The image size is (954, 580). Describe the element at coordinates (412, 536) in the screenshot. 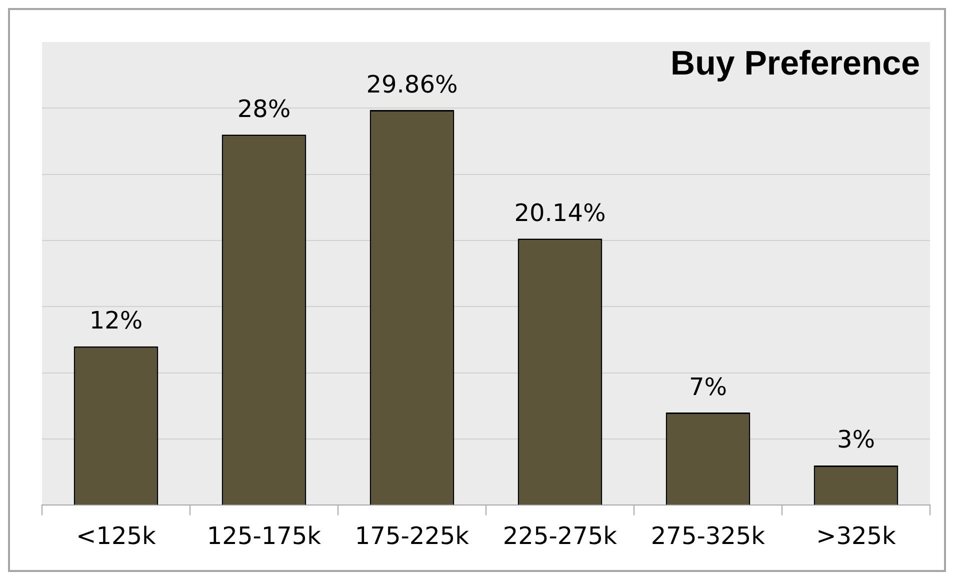

I see `x-tick-label: 175-225k` at that location.